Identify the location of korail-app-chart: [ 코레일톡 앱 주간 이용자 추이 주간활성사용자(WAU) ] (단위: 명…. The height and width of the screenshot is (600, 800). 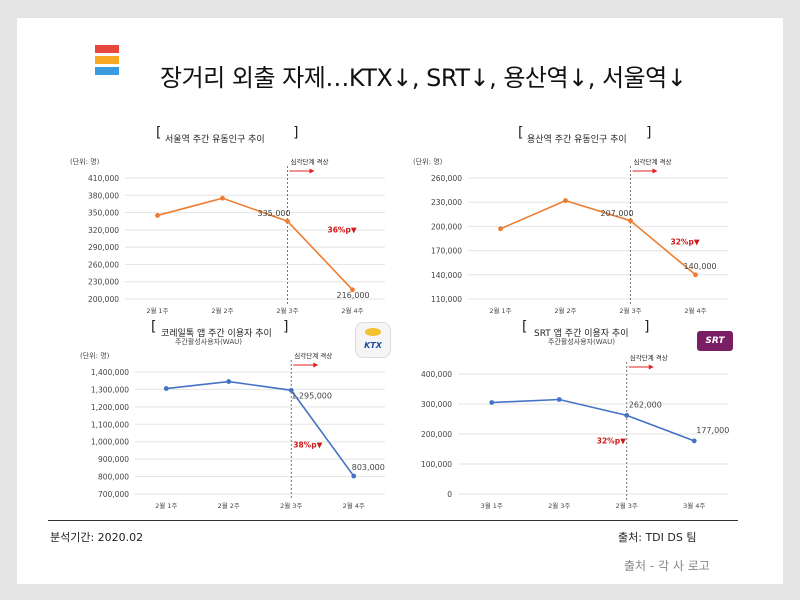
(225, 418).